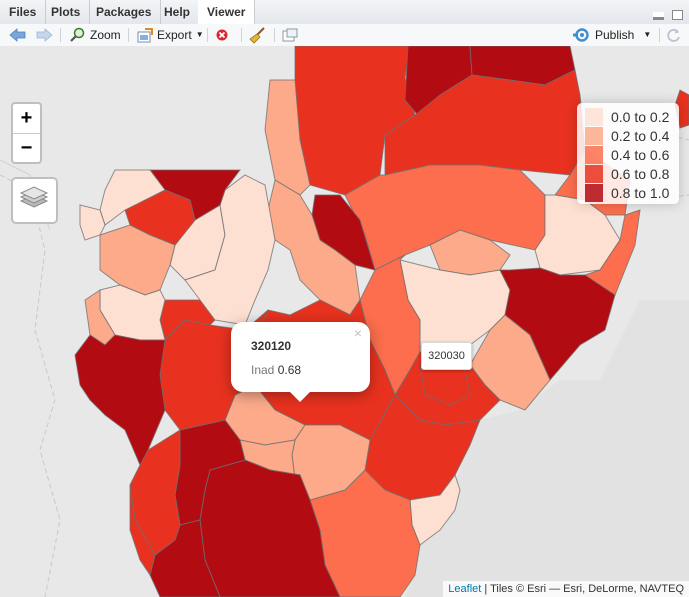 Image resolution: width=689 pixels, height=597 pixels. I want to click on popup-field: Inad 0.68, so click(300, 370).